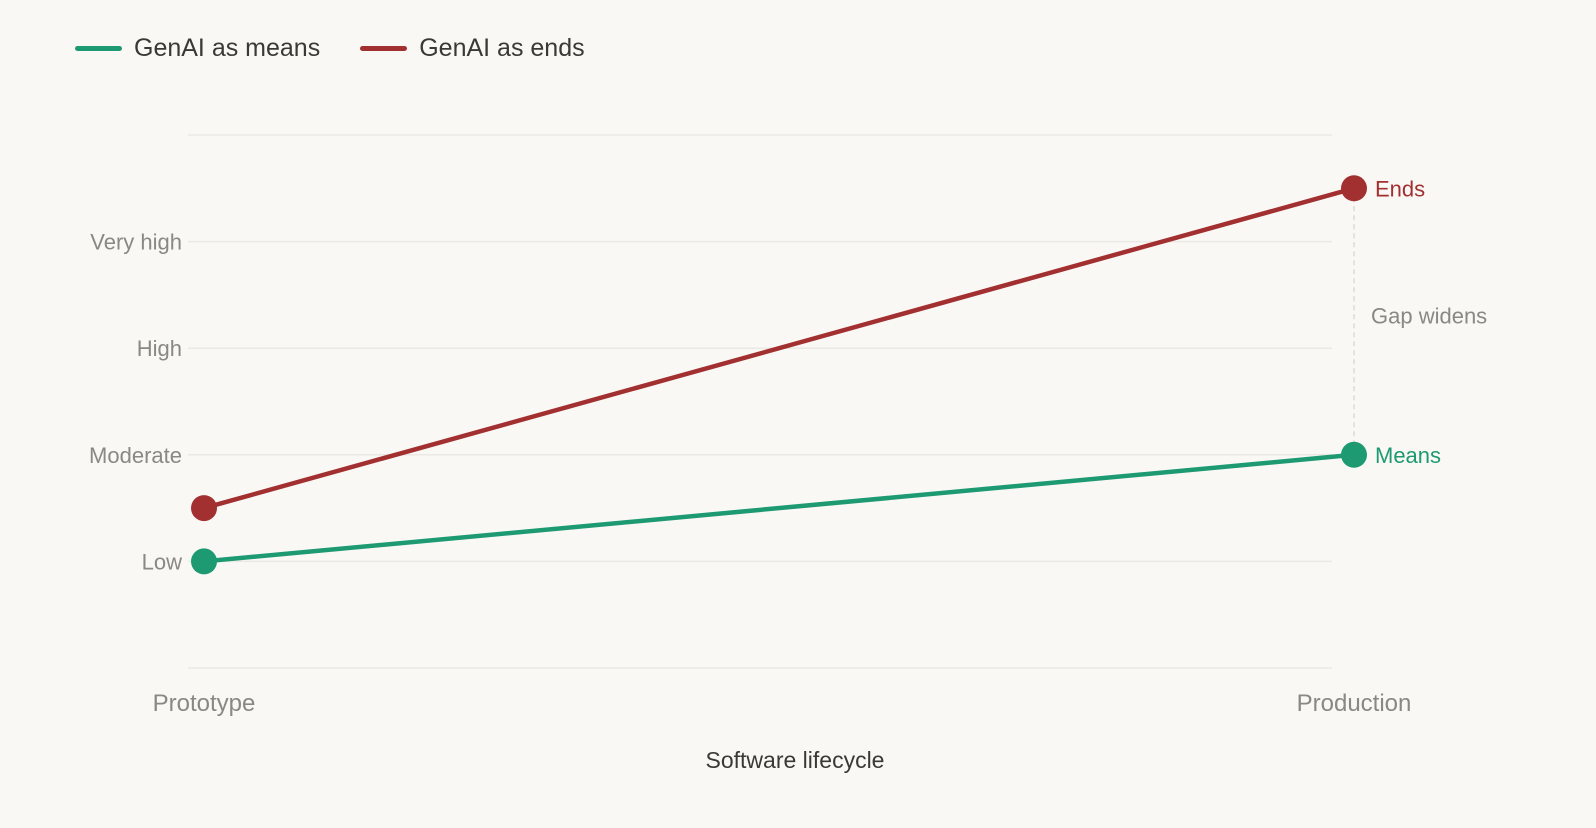 The height and width of the screenshot is (828, 1596). What do you see at coordinates (795, 760) in the screenshot?
I see `x-axis-title: Software lifecycle` at bounding box center [795, 760].